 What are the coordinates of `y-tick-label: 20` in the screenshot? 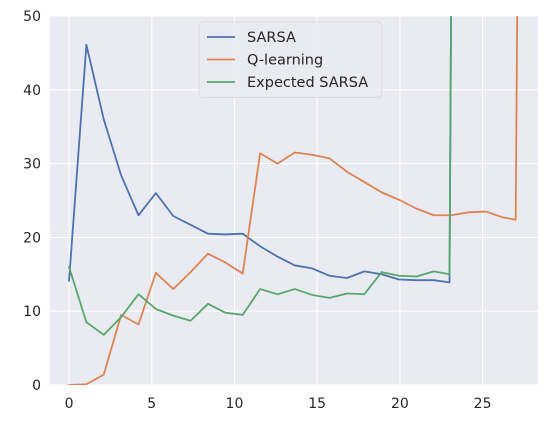 It's located at (32, 238).